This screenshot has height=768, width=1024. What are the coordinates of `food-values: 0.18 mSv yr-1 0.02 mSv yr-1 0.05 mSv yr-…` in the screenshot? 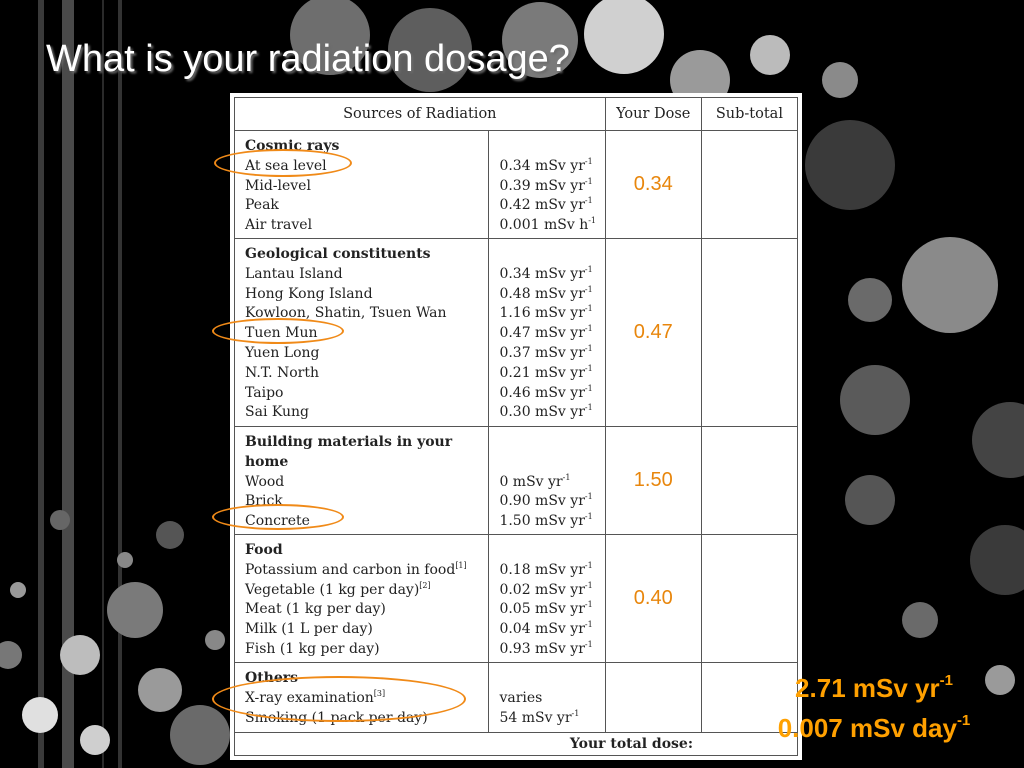 It's located at (547, 598).